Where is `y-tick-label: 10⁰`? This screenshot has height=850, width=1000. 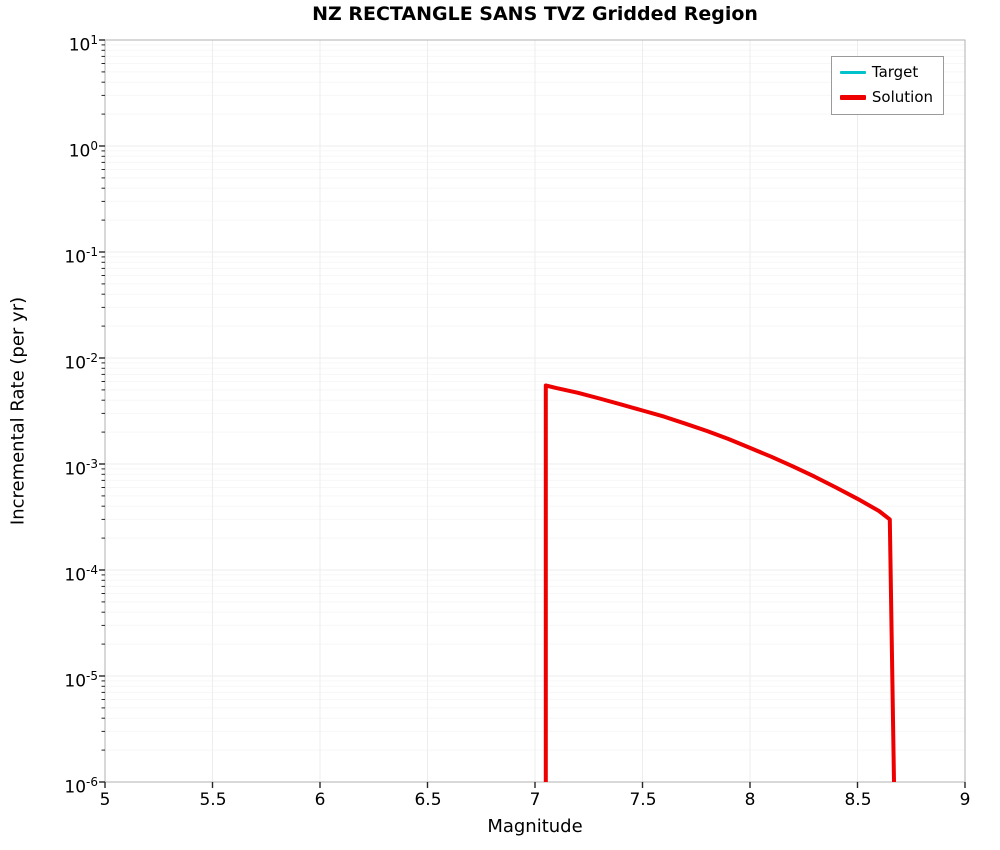 y-tick-label: 10⁰ is located at coordinates (83, 150).